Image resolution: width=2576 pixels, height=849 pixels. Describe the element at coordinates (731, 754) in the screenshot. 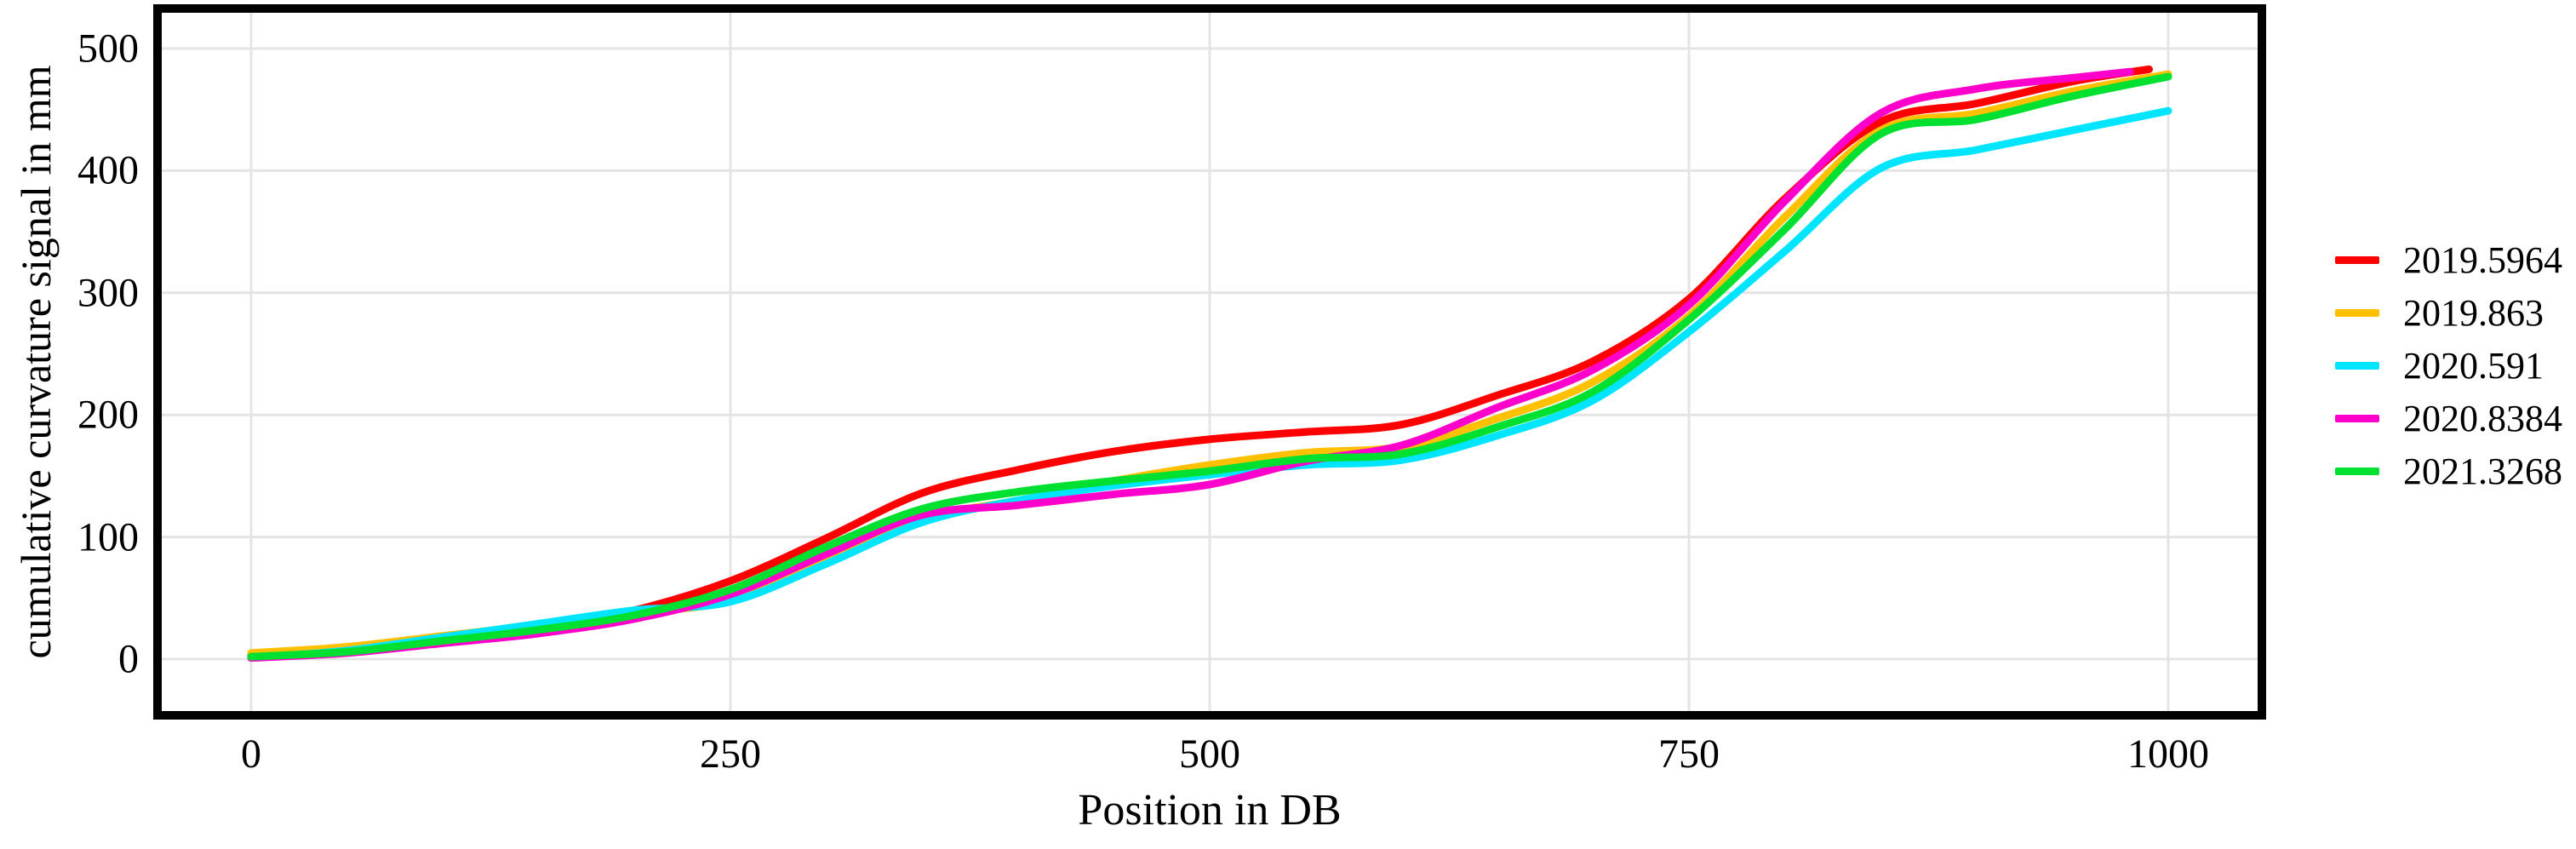

I see `x-tick-label: 250` at that location.